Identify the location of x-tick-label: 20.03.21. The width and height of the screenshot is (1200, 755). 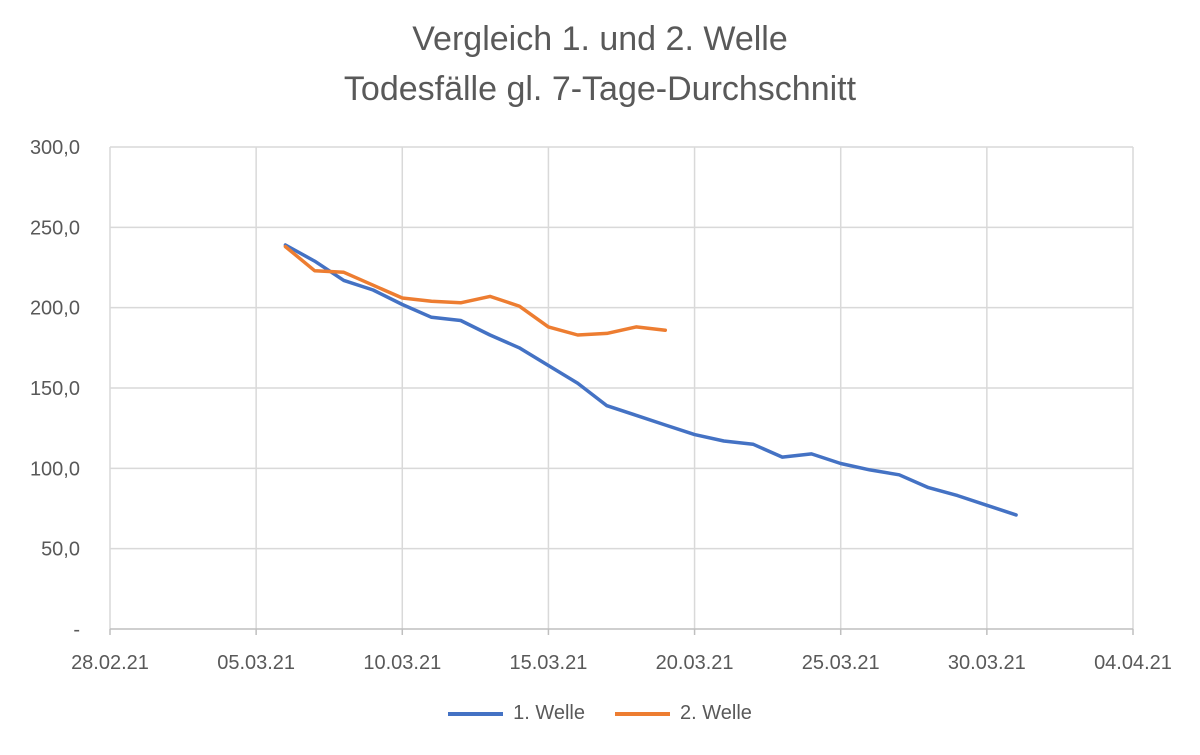
(695, 663).